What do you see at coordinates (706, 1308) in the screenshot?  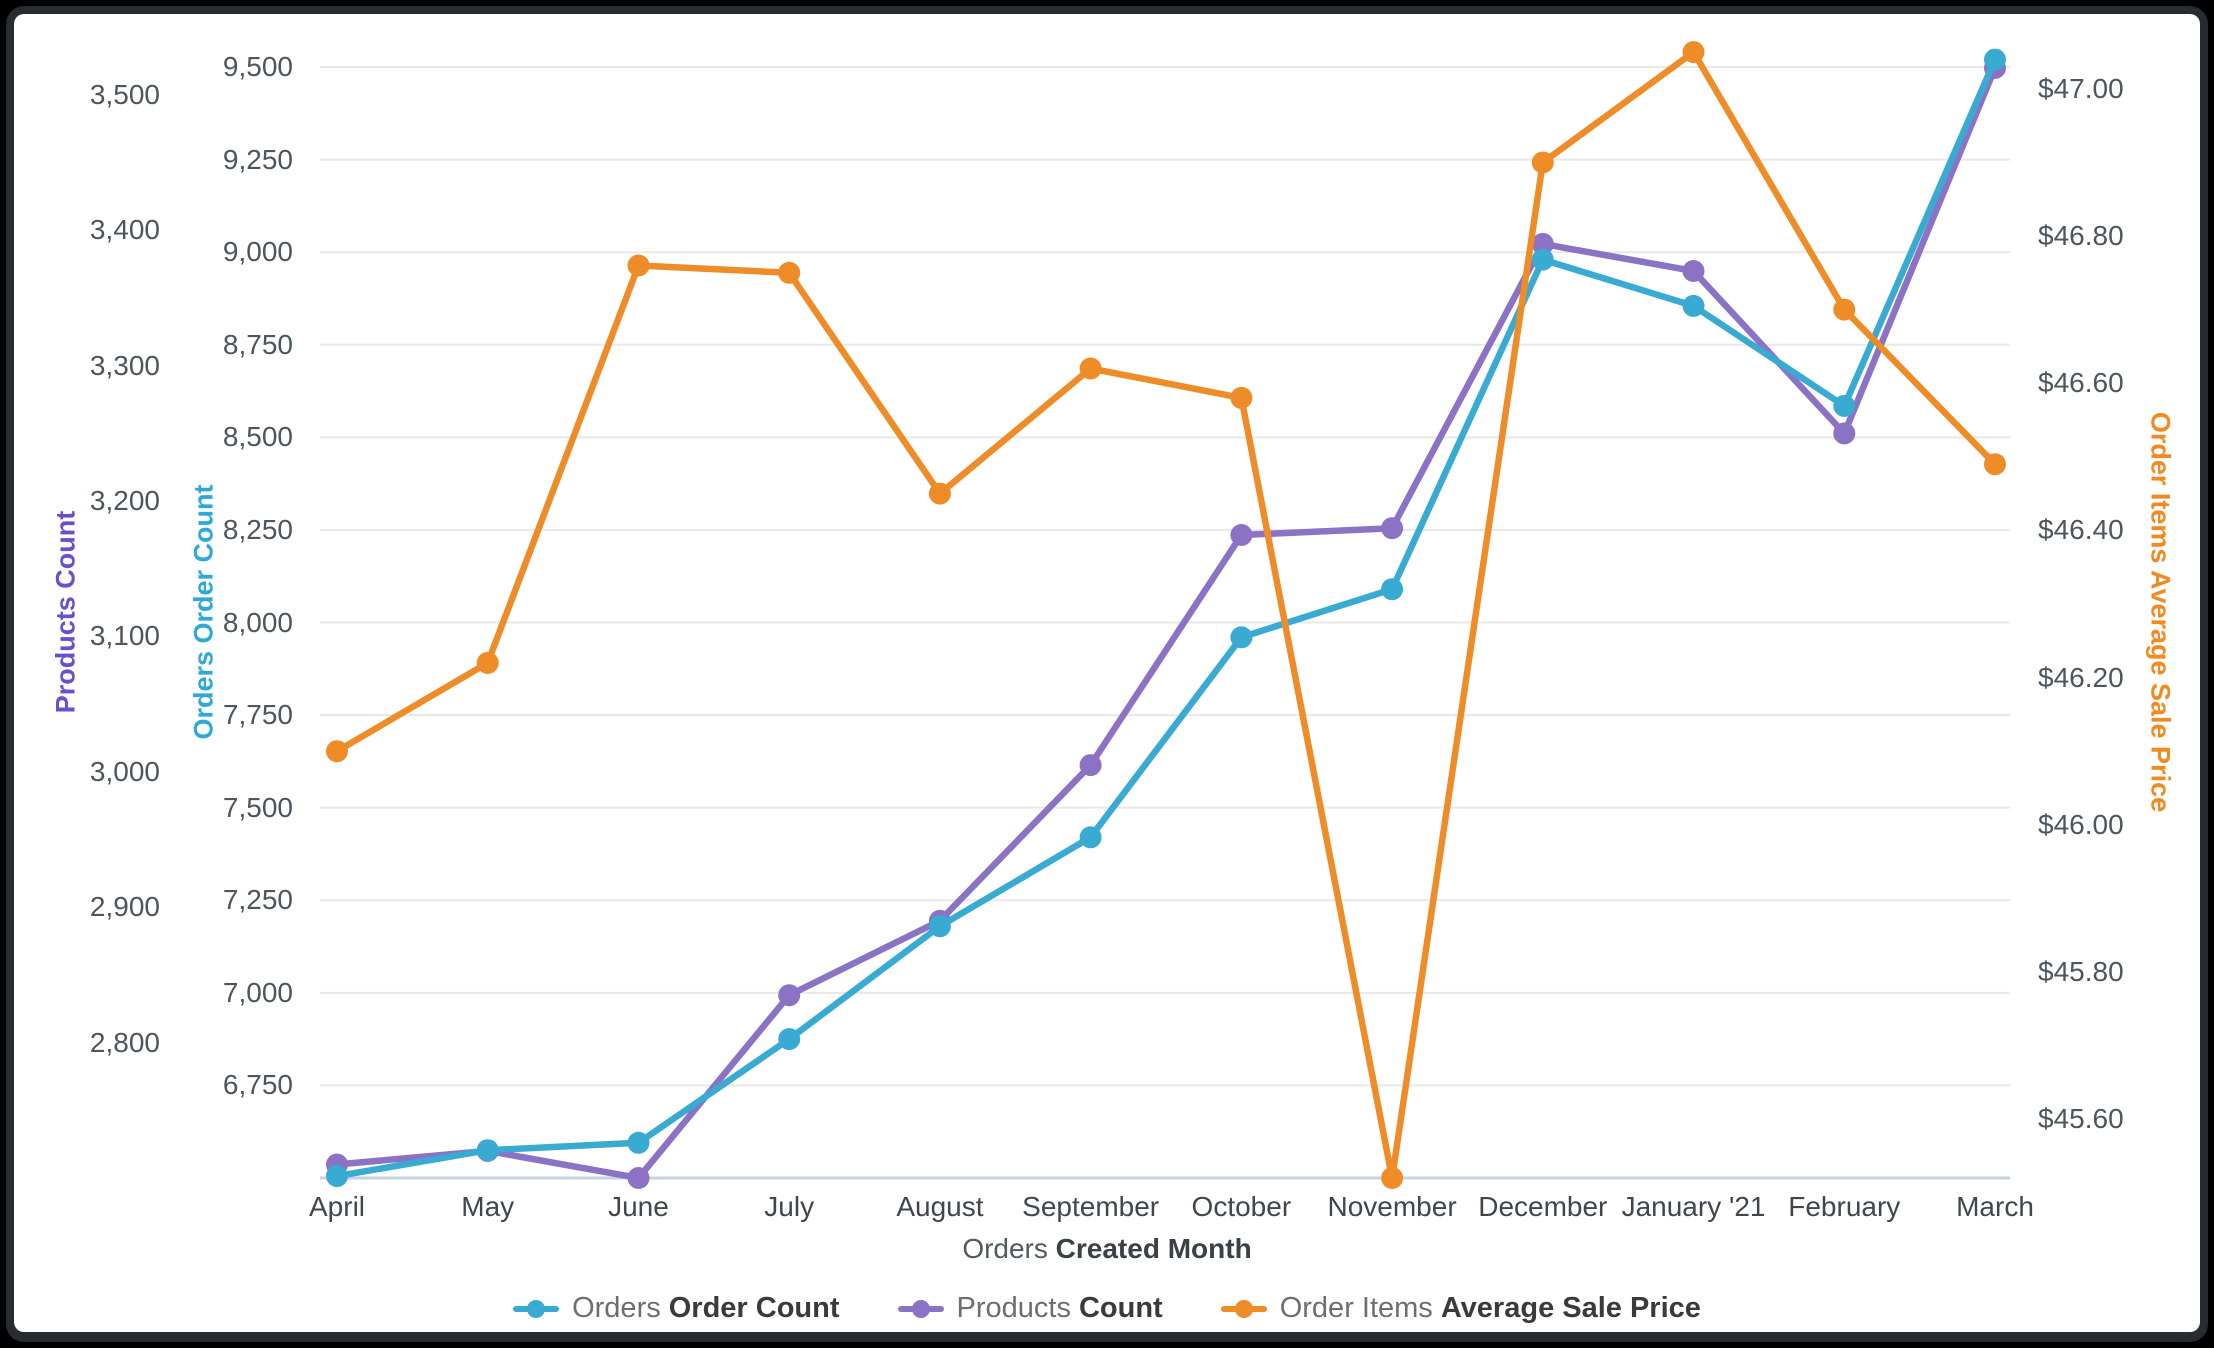 I see `legend-label: Orders Order Count` at bounding box center [706, 1308].